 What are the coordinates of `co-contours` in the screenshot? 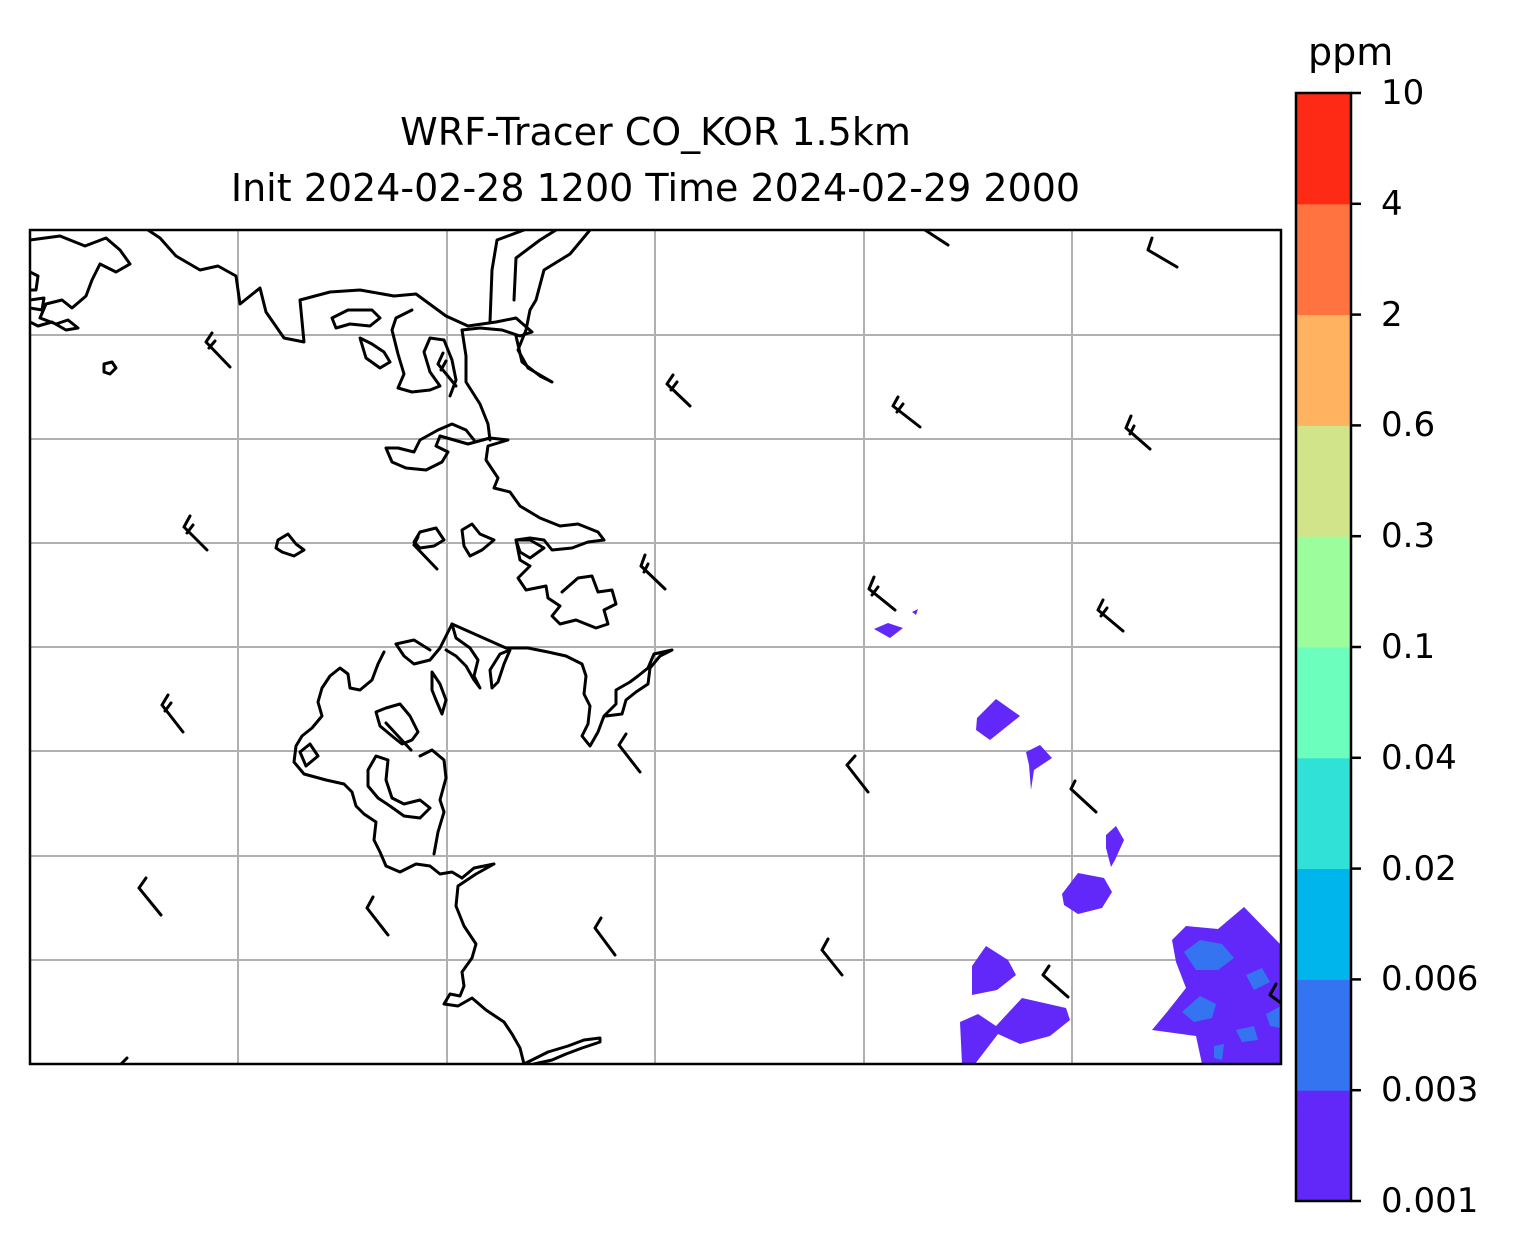 It's located at (1077, 836).